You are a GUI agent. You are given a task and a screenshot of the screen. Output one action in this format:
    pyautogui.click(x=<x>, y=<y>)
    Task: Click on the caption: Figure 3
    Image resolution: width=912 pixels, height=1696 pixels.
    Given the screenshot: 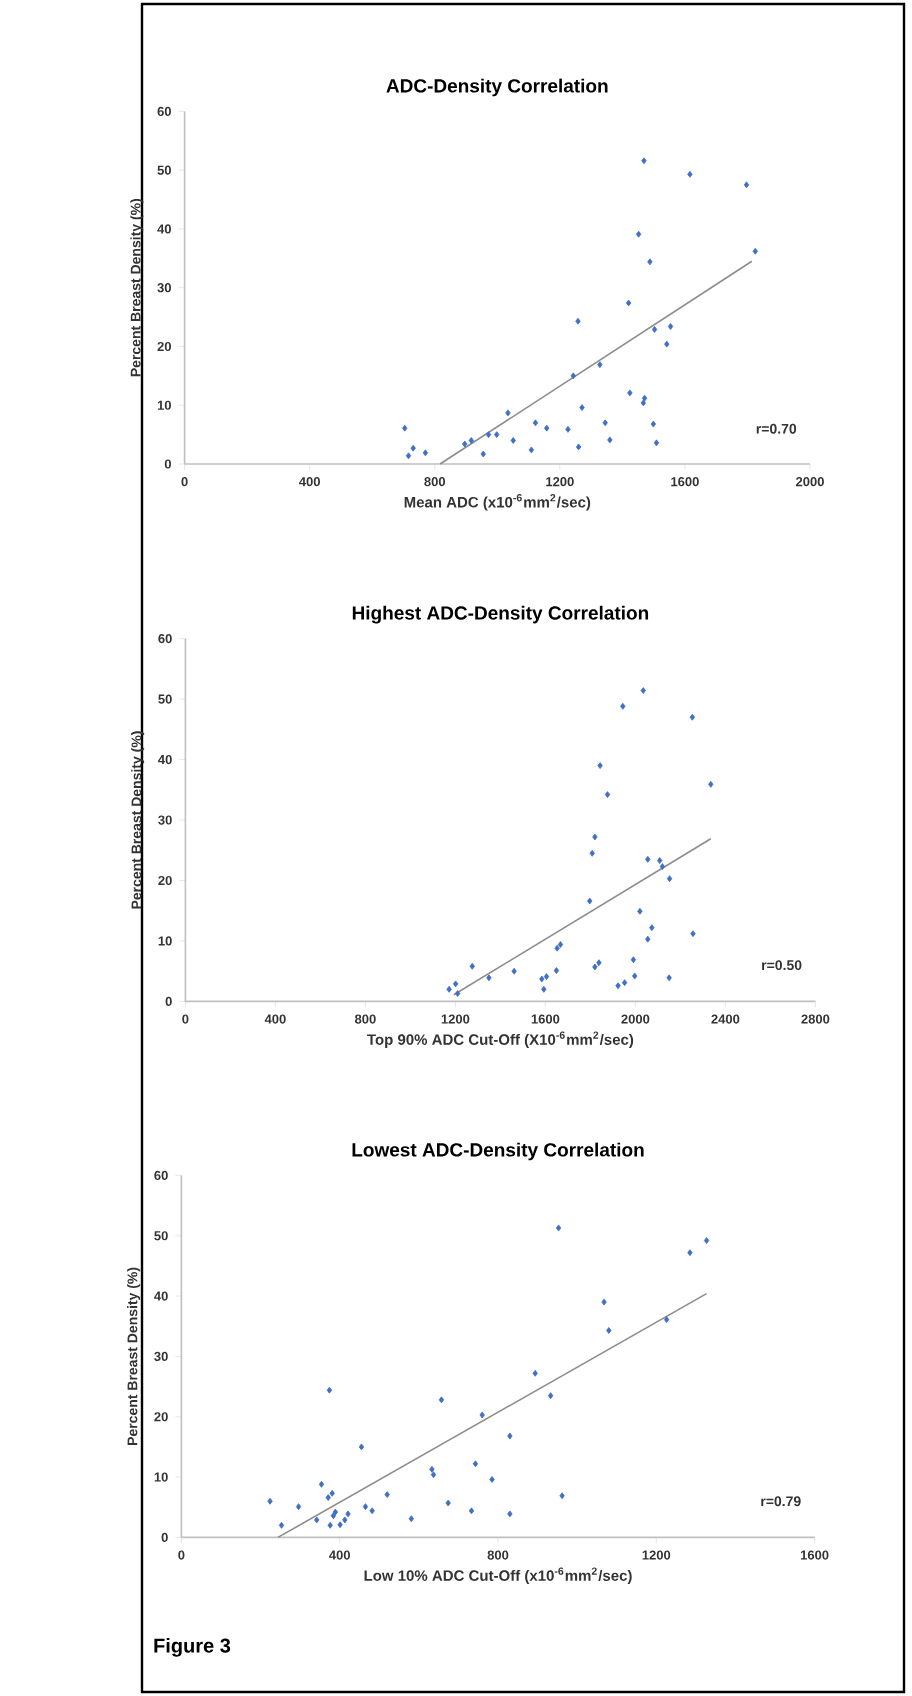 What is the action you would take?
    pyautogui.click(x=192, y=1647)
    